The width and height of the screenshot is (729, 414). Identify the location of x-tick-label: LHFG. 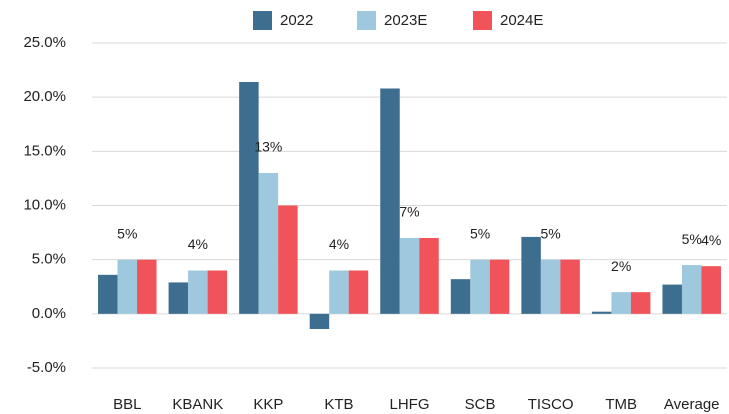
(409, 404).